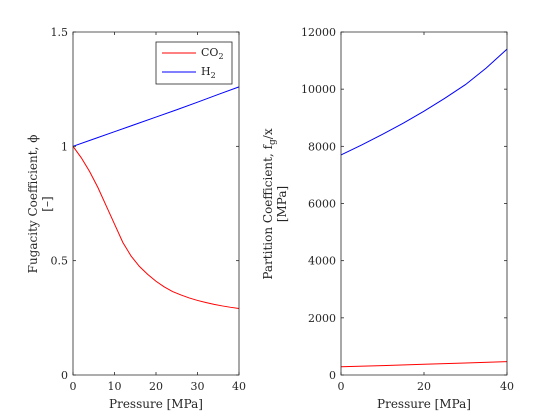  I want to click on legend: CO2 H2, so click(194, 63).